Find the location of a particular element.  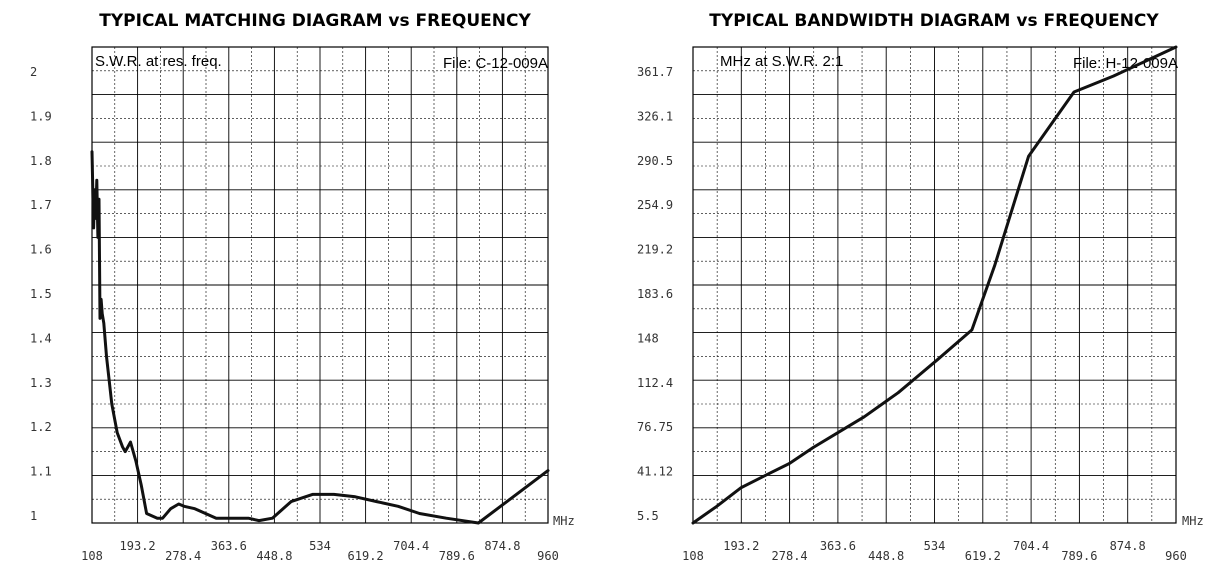

y-tick-label: 1.1 is located at coordinates (41, 472).